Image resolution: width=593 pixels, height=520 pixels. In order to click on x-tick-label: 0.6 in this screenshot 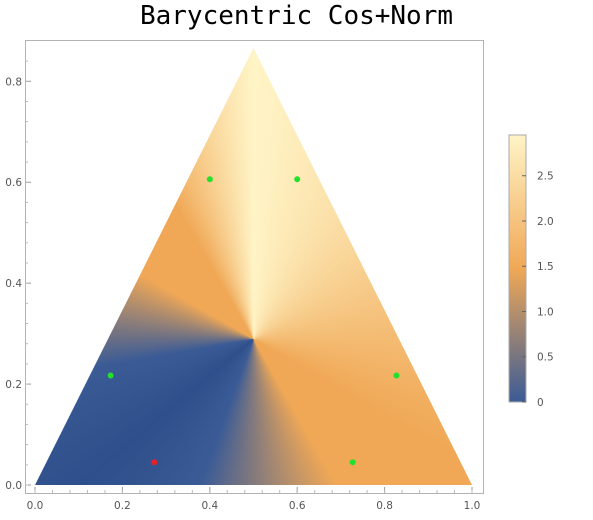, I will do `click(297, 506)`.